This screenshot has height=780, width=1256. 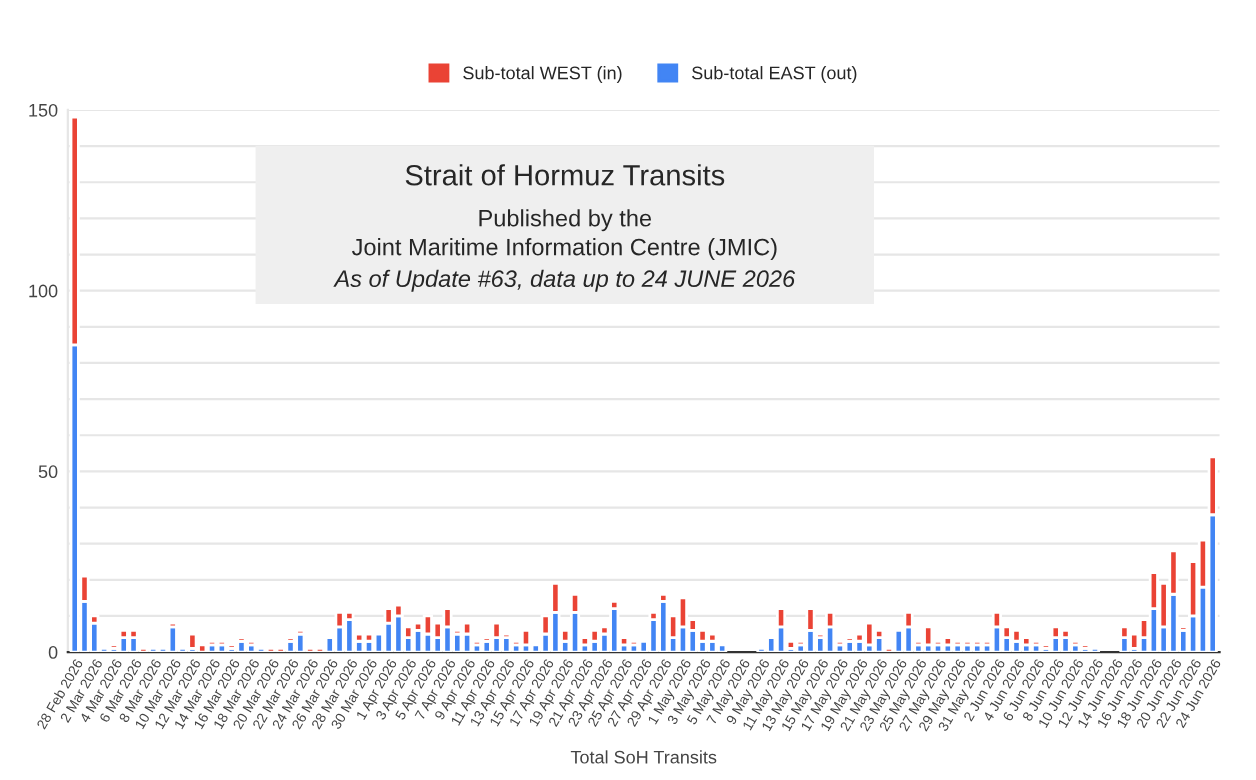 What do you see at coordinates (43, 291) in the screenshot?
I see `y-tick-label: 100` at bounding box center [43, 291].